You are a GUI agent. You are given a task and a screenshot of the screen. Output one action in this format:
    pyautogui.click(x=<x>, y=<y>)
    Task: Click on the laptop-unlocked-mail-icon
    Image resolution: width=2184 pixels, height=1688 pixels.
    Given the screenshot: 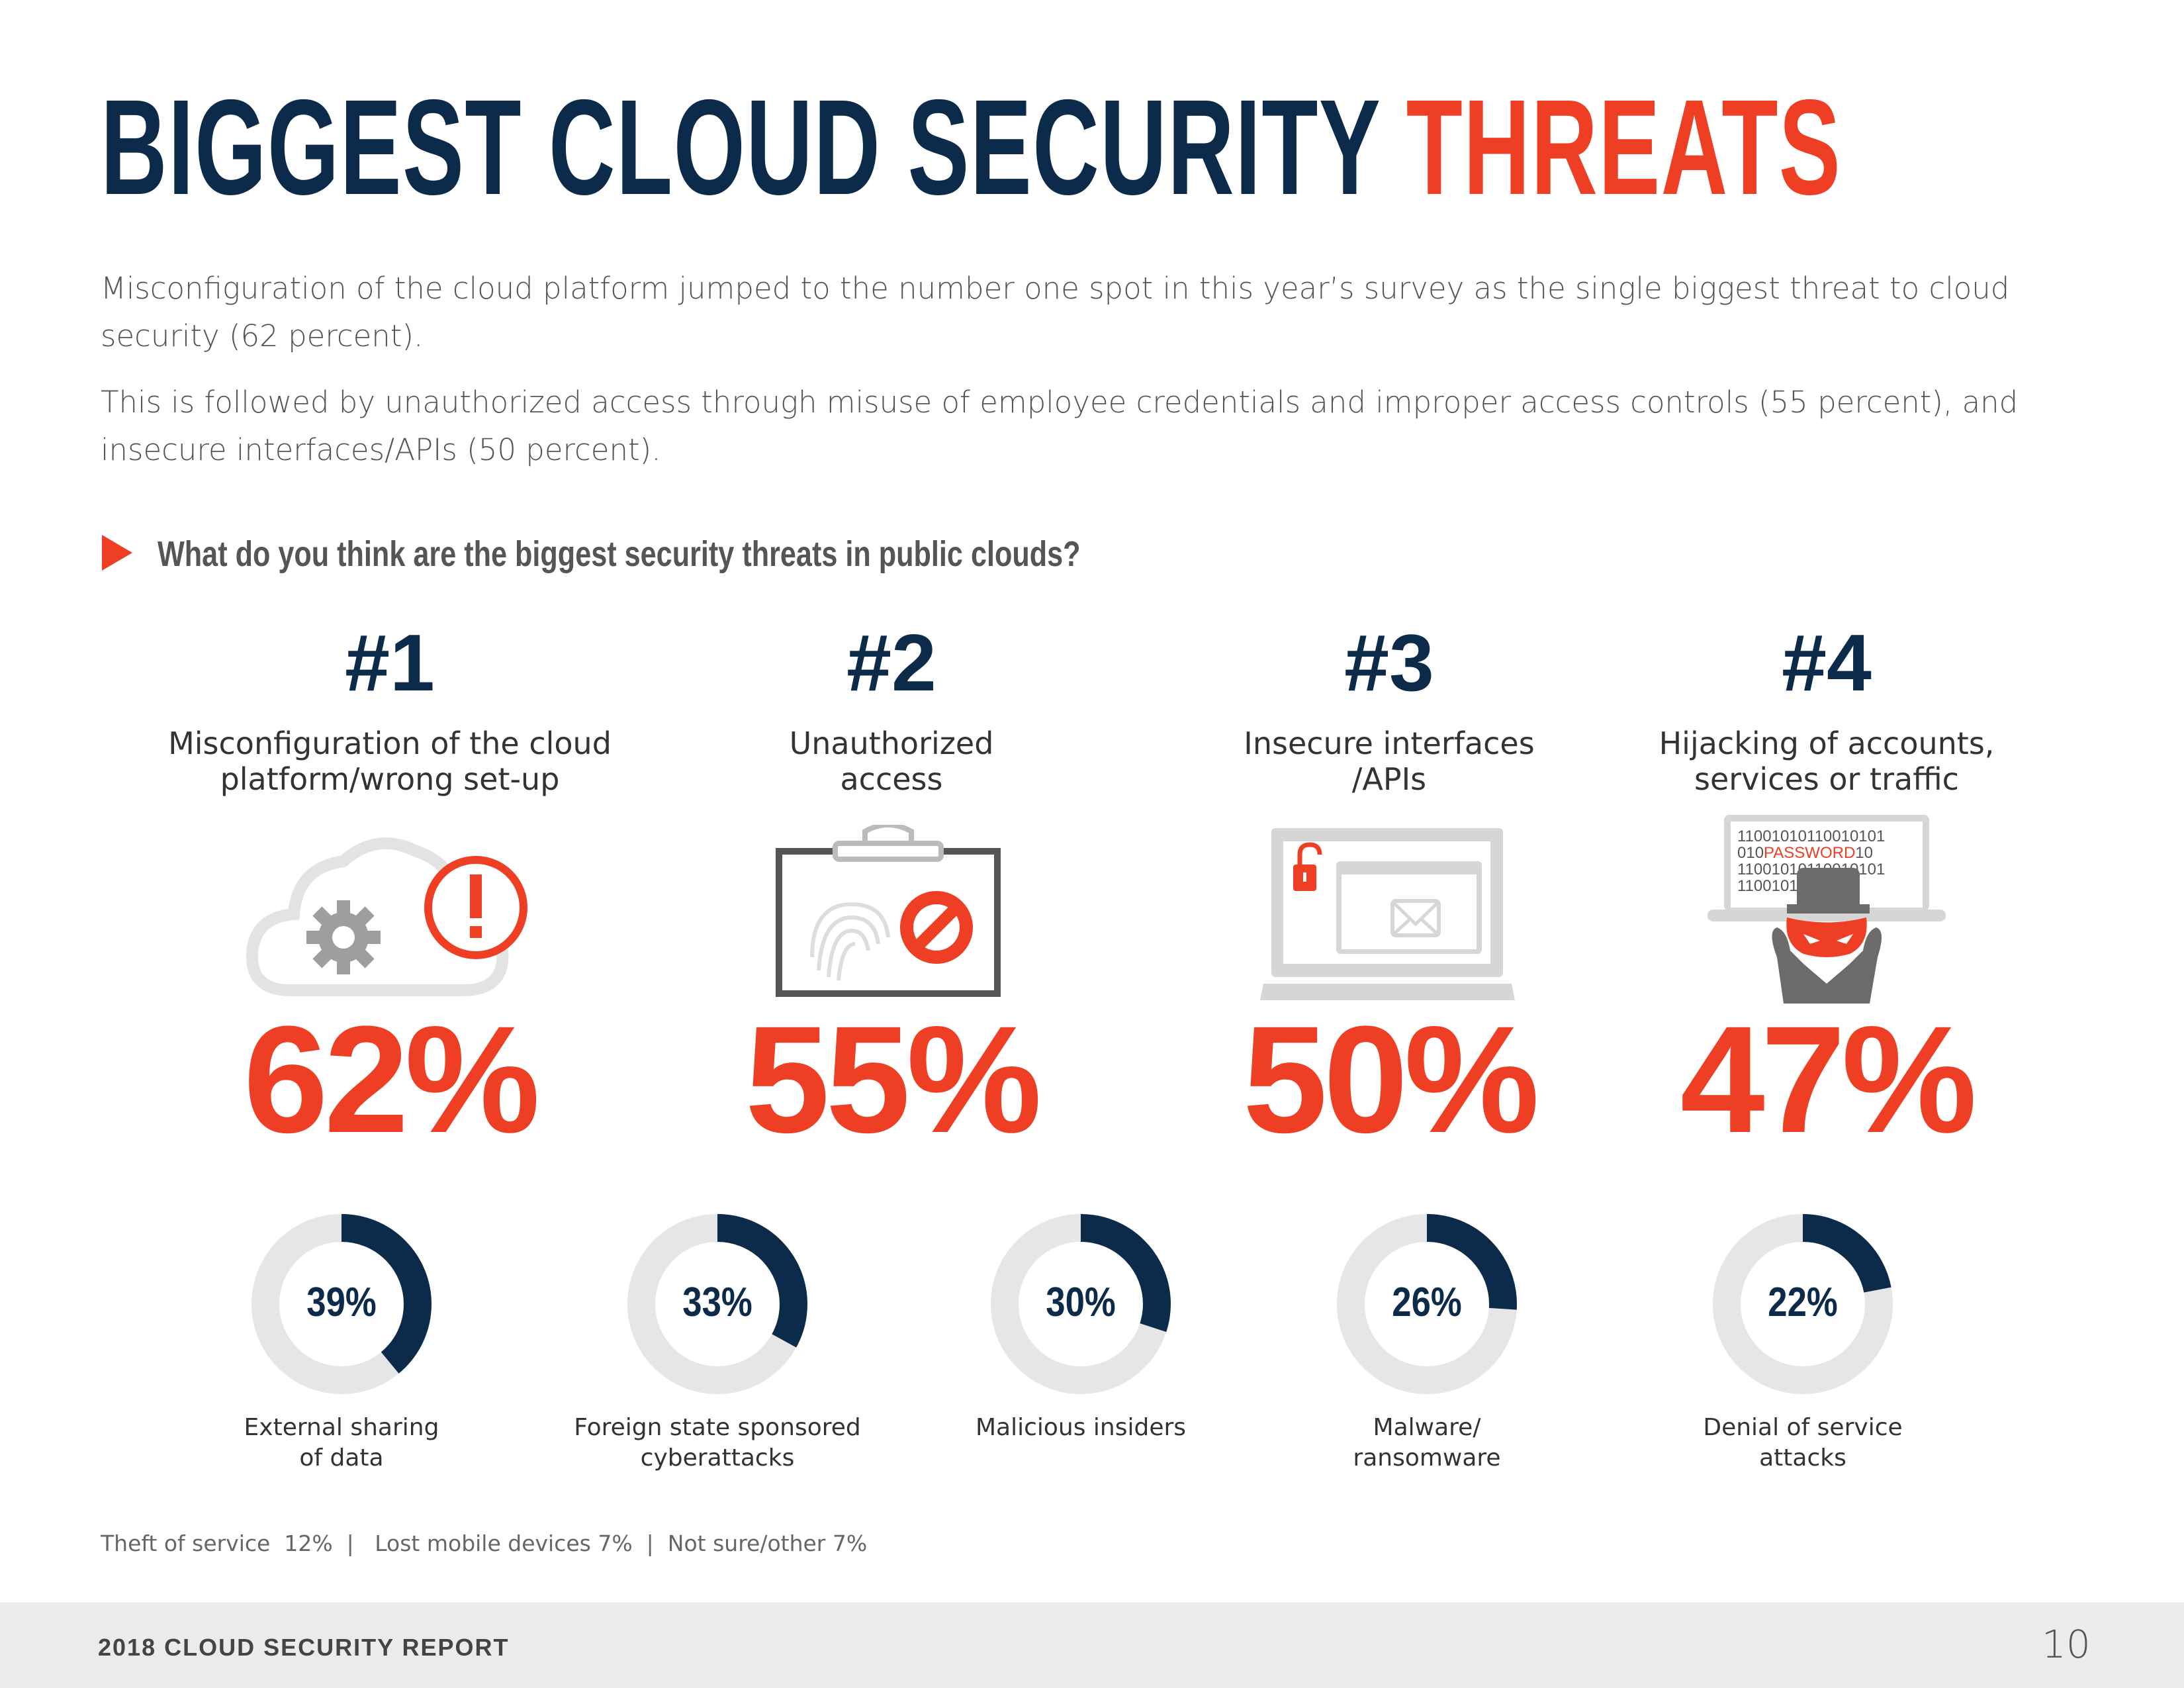 What is the action you would take?
    pyautogui.click(x=1389, y=904)
    